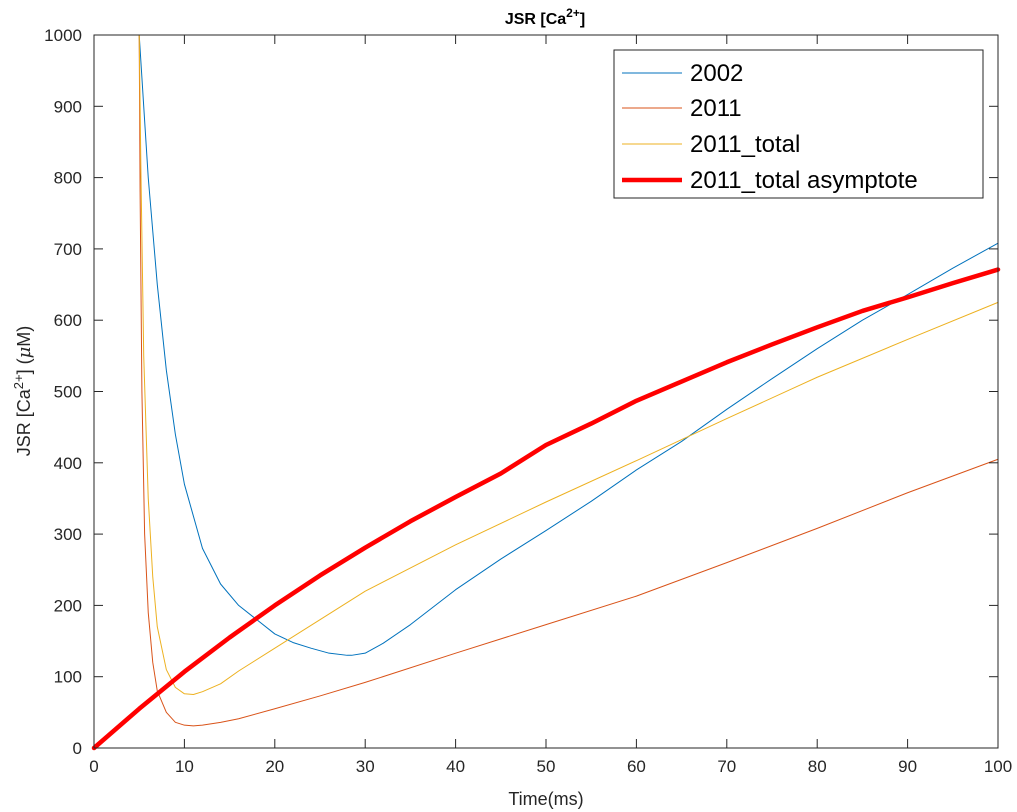  Describe the element at coordinates (93, 766) in the screenshot. I see `x-tick-label: 0` at that location.